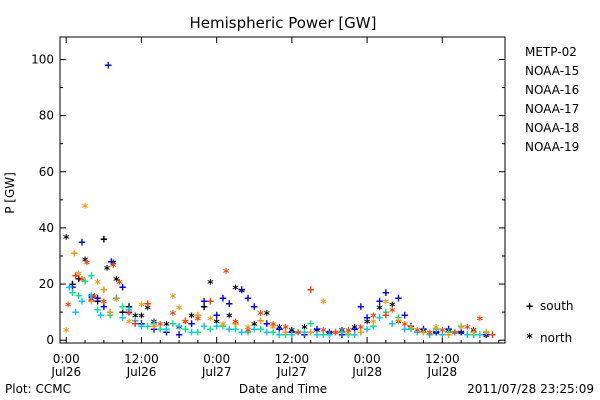 This screenshot has height=400, width=600. I want to click on x-tick-label-date: Jul27, so click(291, 372).